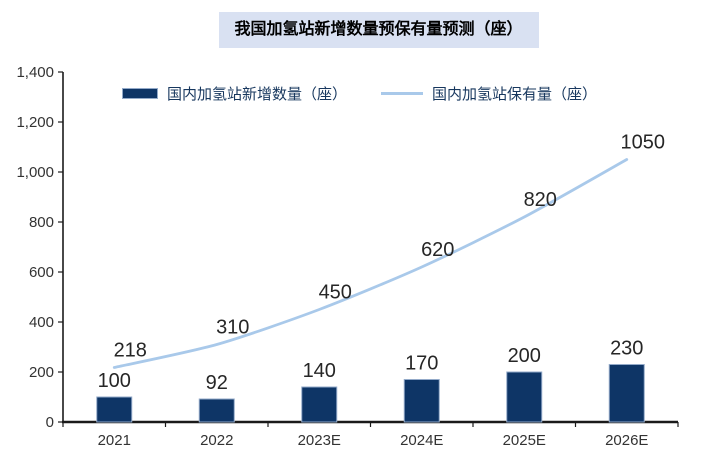  I want to click on line-data-label: 1050, so click(643, 143).